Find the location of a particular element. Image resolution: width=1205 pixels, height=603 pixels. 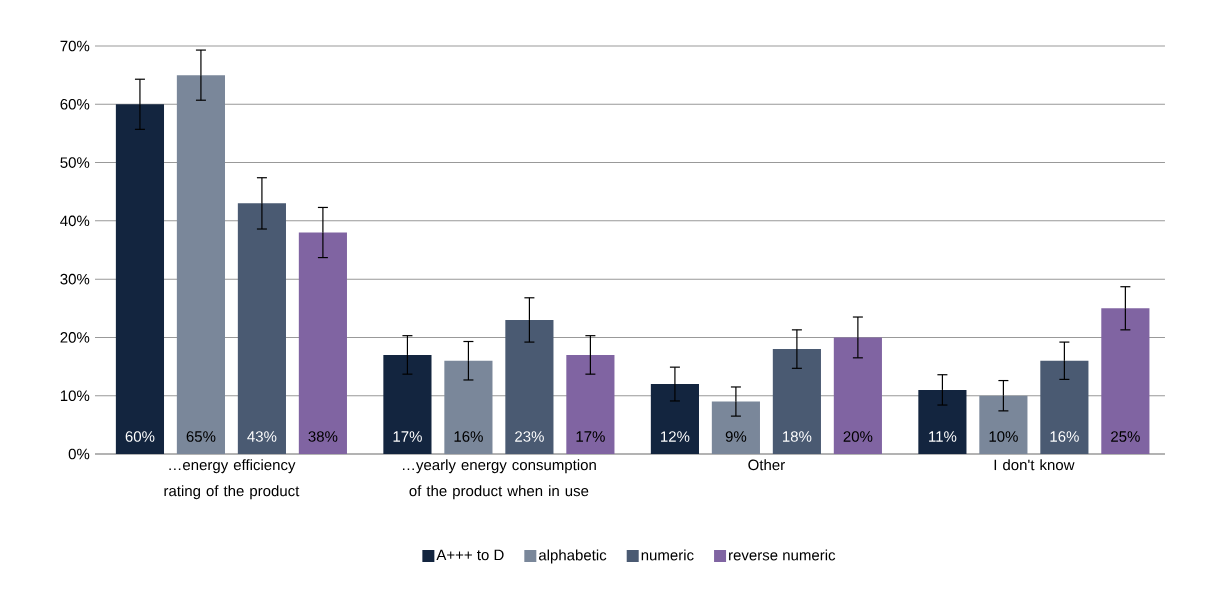

y-tick-label: 40% is located at coordinates (75, 221).